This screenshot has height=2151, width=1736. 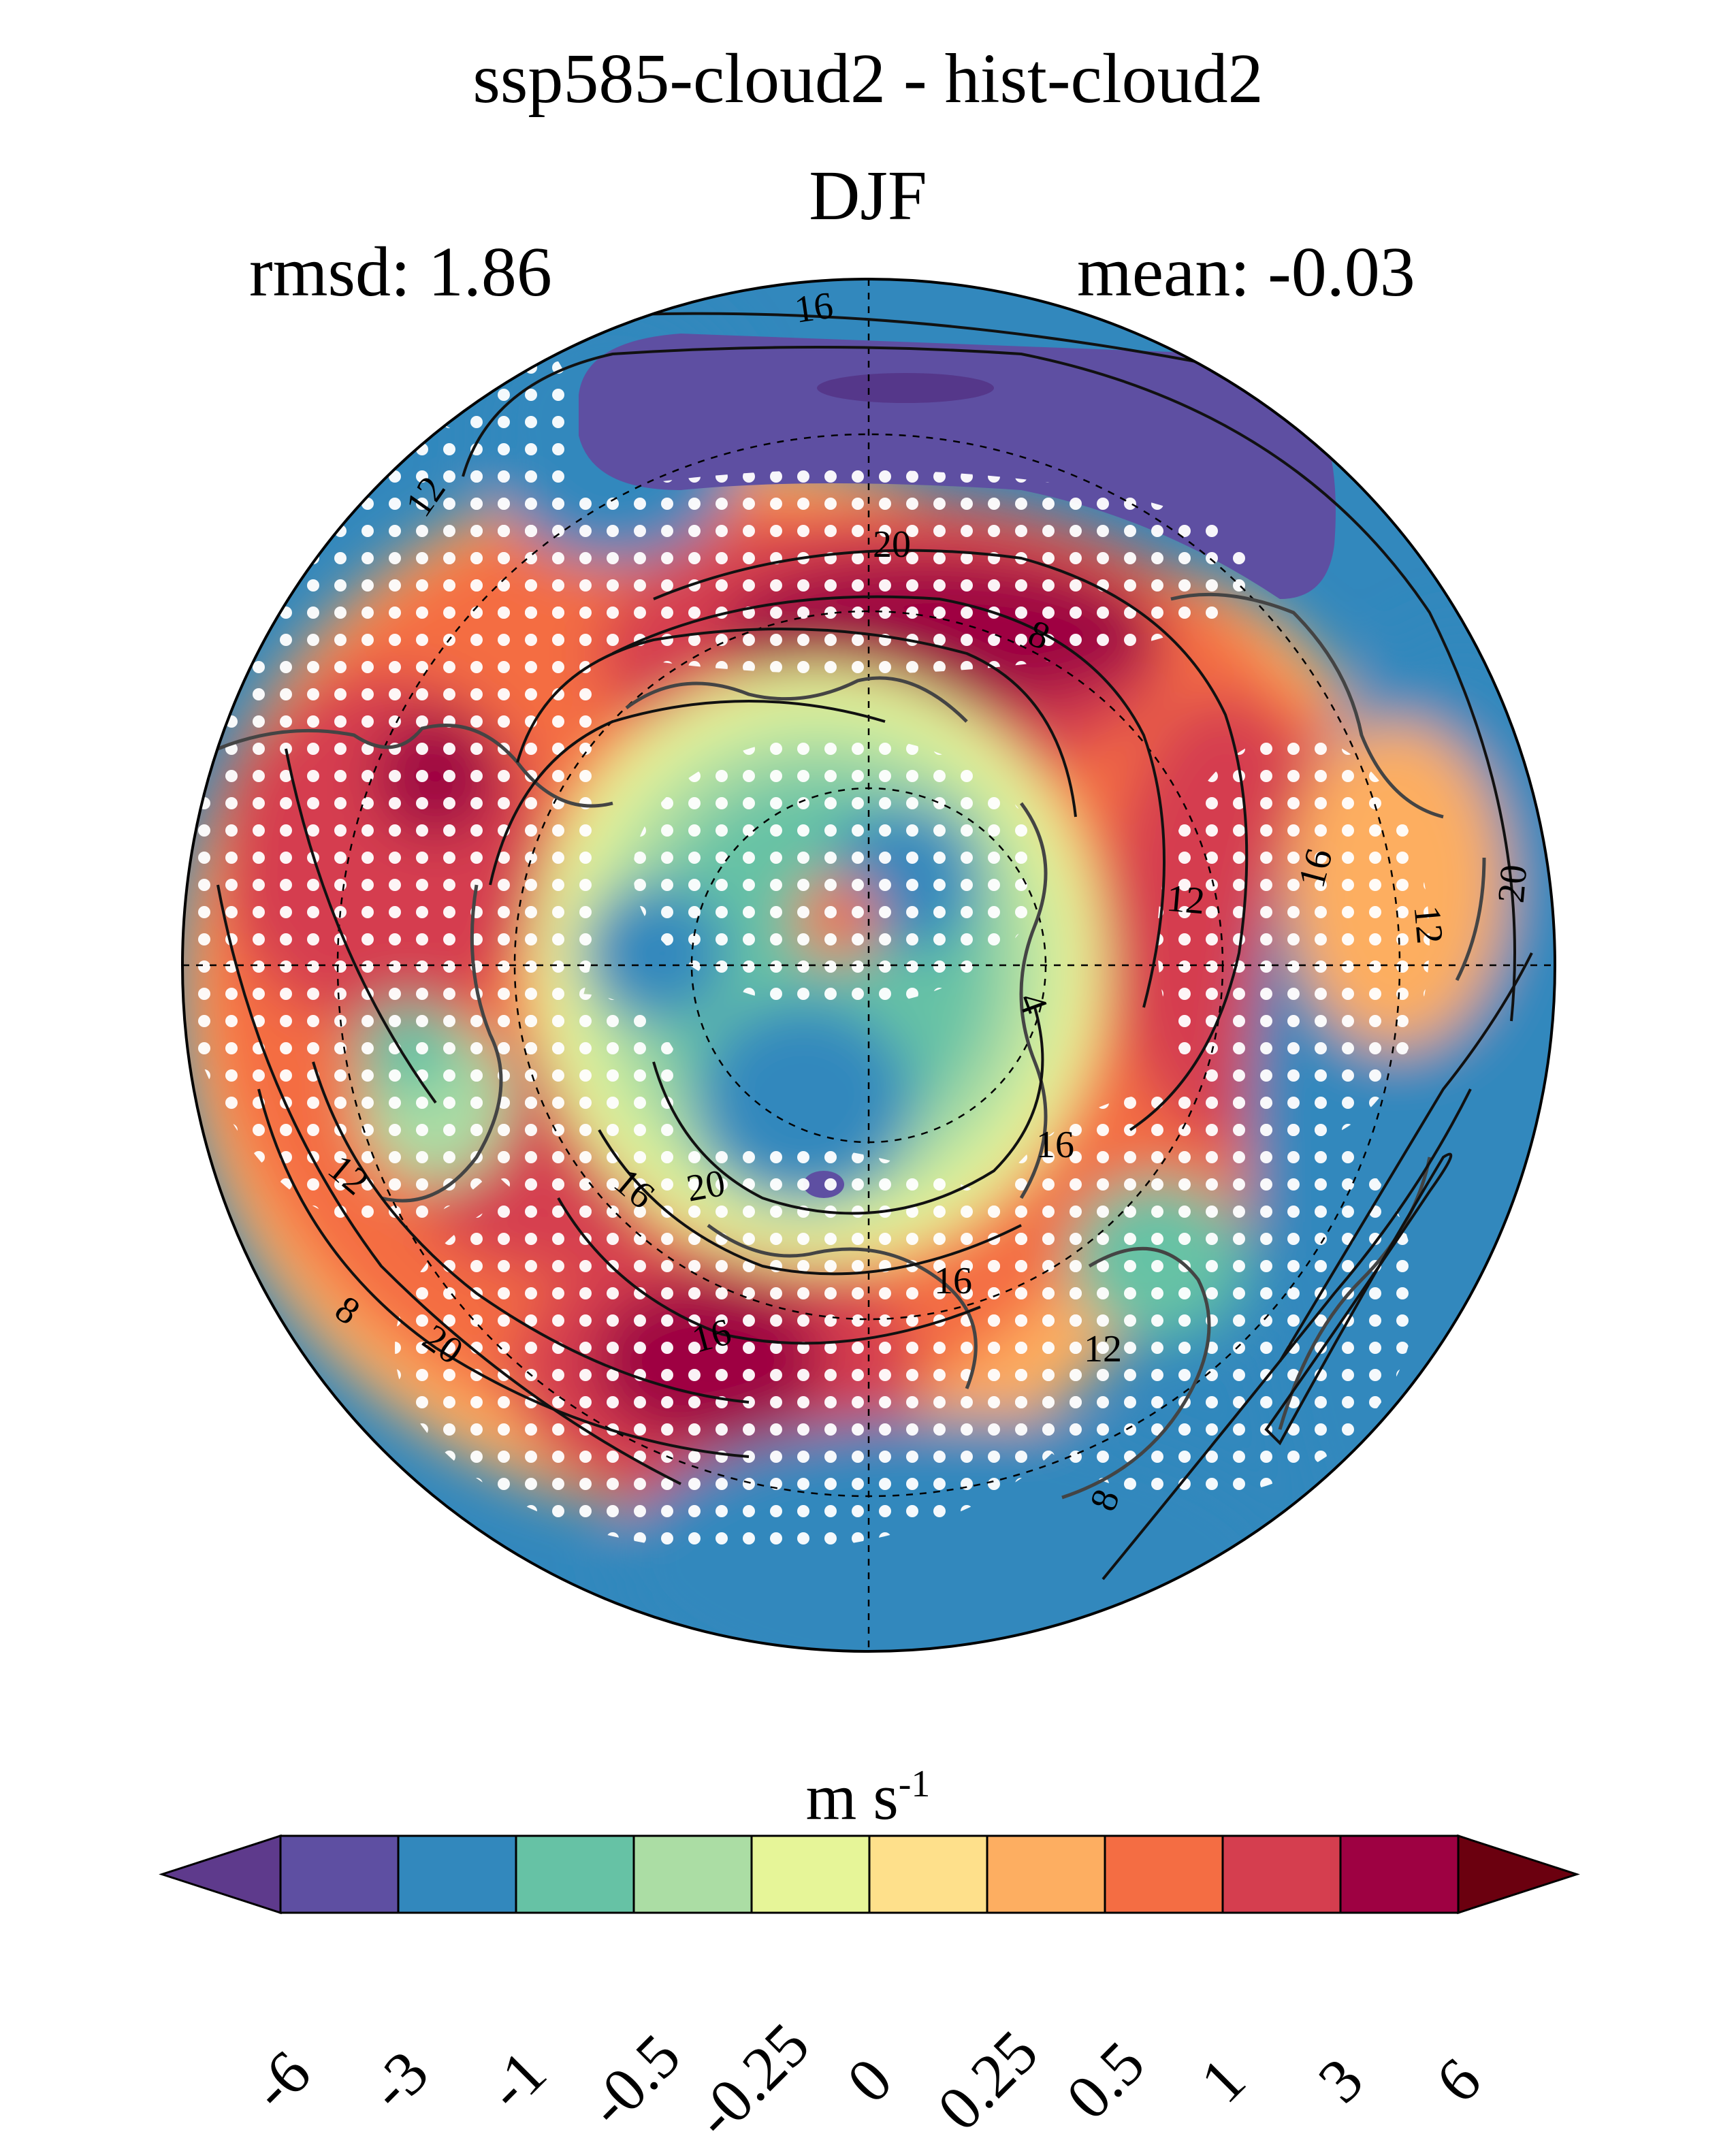 What do you see at coordinates (1341, 272) in the screenshot?
I see `mean-value: -0.03` at bounding box center [1341, 272].